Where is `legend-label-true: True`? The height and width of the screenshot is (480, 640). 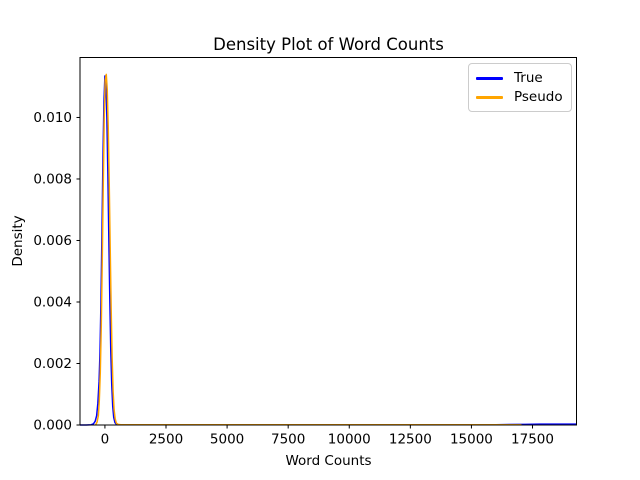
legend-label-true: True is located at coordinates (528, 78).